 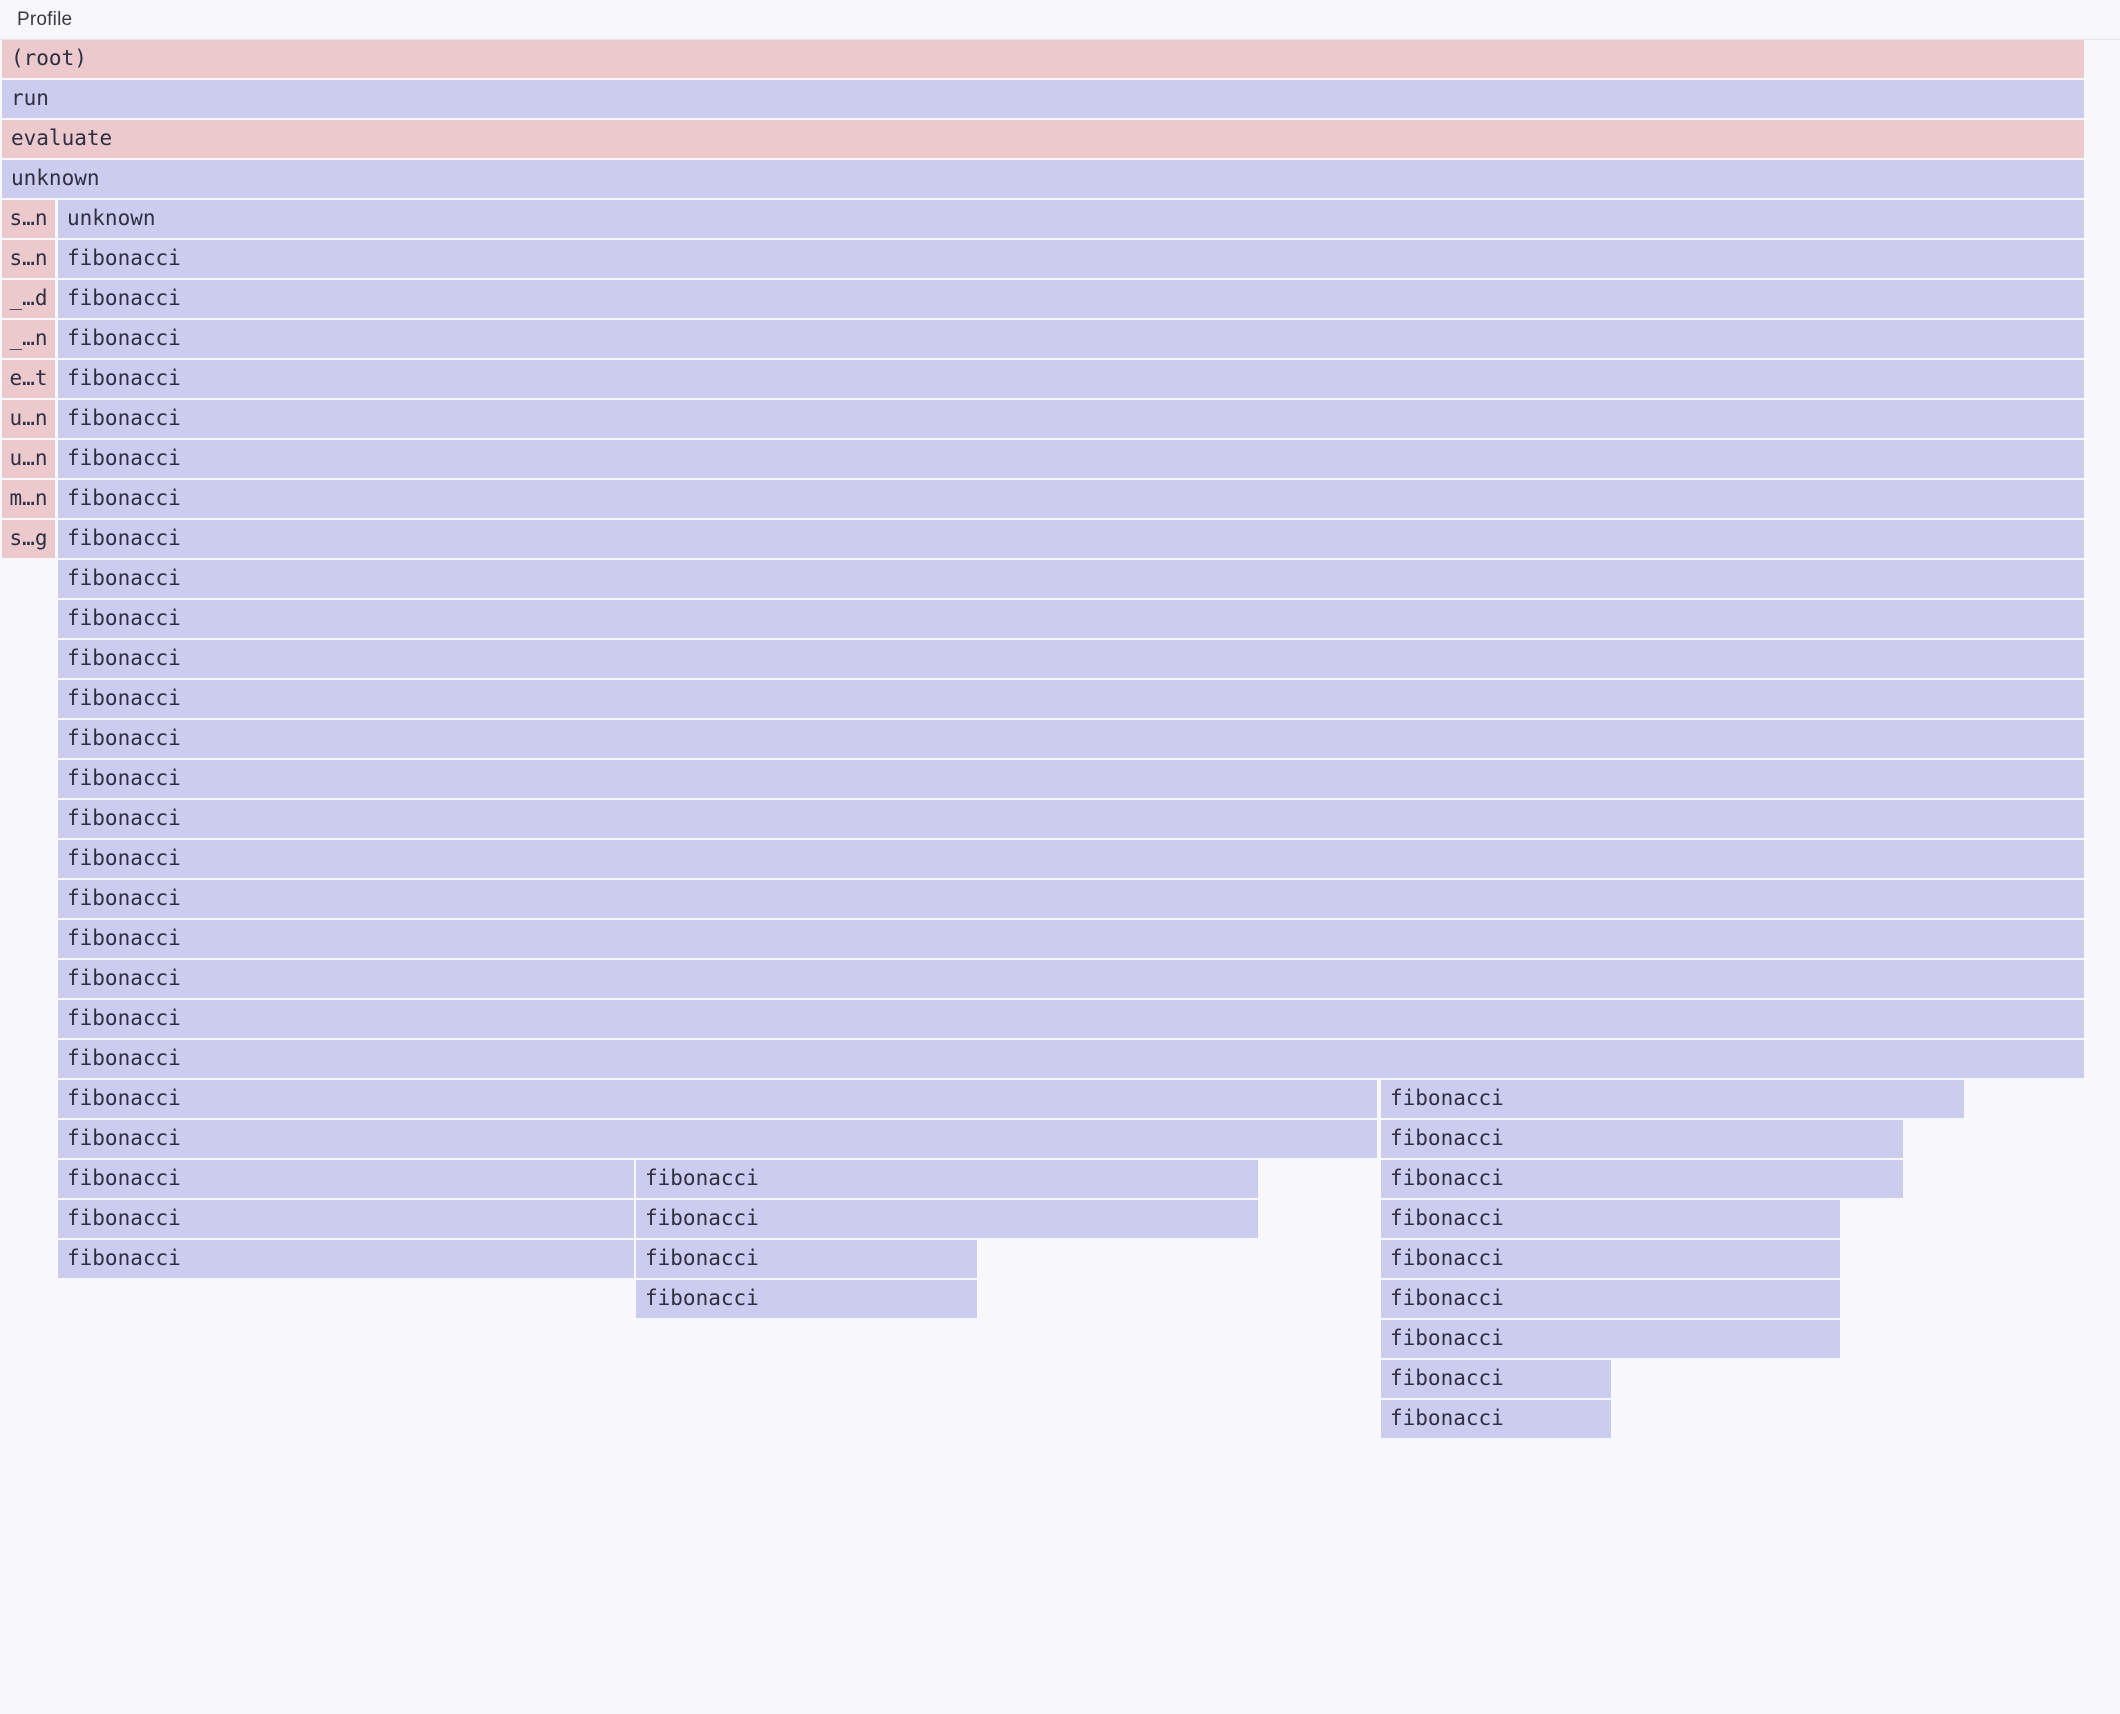 What do you see at coordinates (28, 539) in the screenshot?
I see `flame-bar-truncated: s…g` at bounding box center [28, 539].